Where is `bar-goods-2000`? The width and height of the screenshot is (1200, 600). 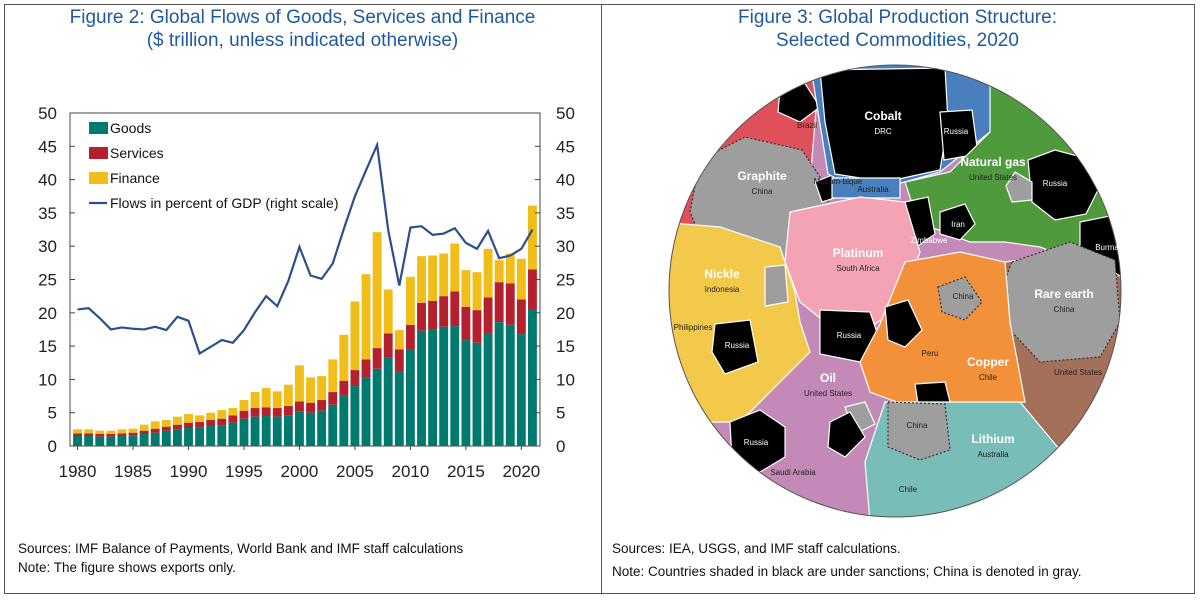 bar-goods-2000 is located at coordinates (299, 428).